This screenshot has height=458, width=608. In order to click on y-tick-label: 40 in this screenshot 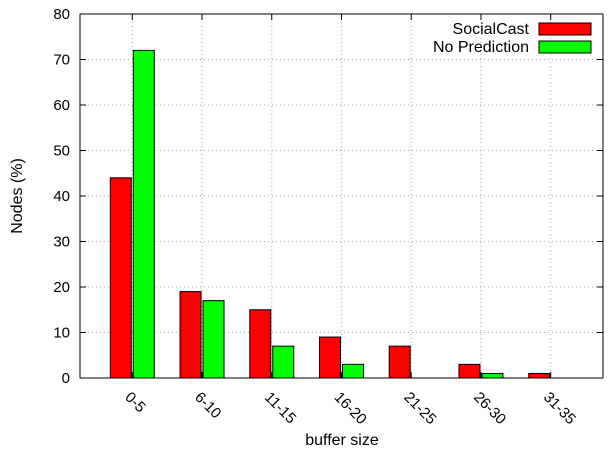, I will do `click(61, 196)`.